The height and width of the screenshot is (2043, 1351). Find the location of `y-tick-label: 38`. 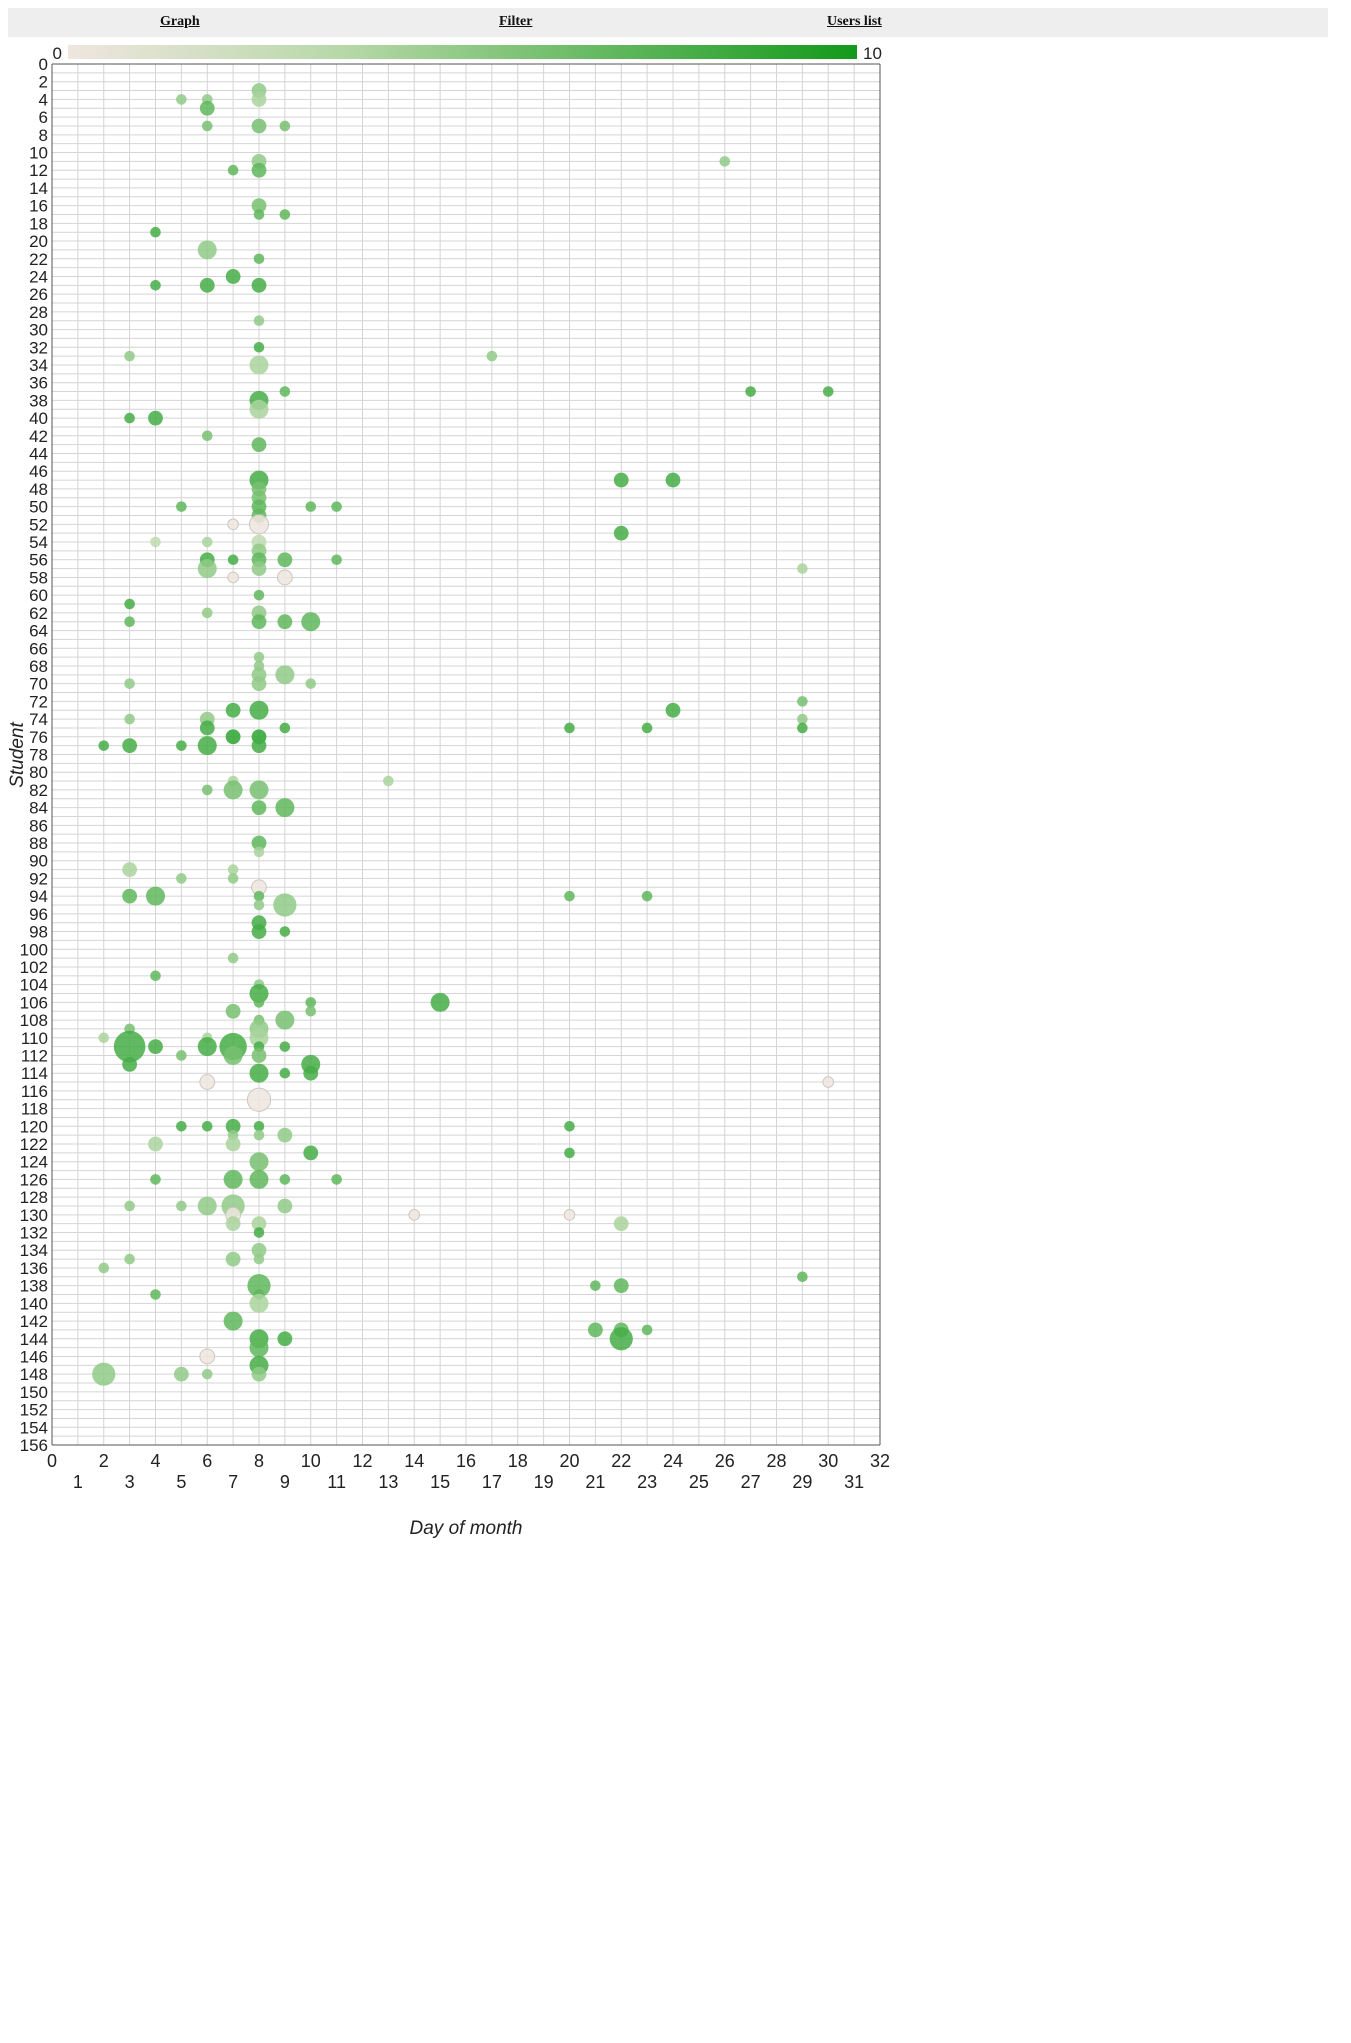

y-tick-label: 38 is located at coordinates (38, 400).